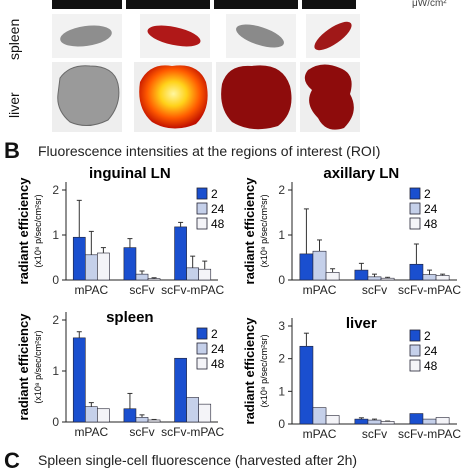 The height and width of the screenshot is (474, 474). I want to click on chart-title: spleen, so click(130, 317).